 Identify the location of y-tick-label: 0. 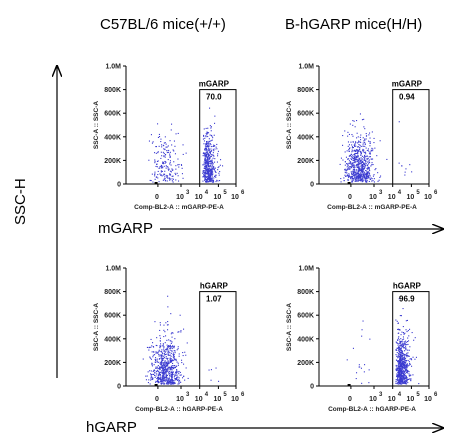
(119, 185).